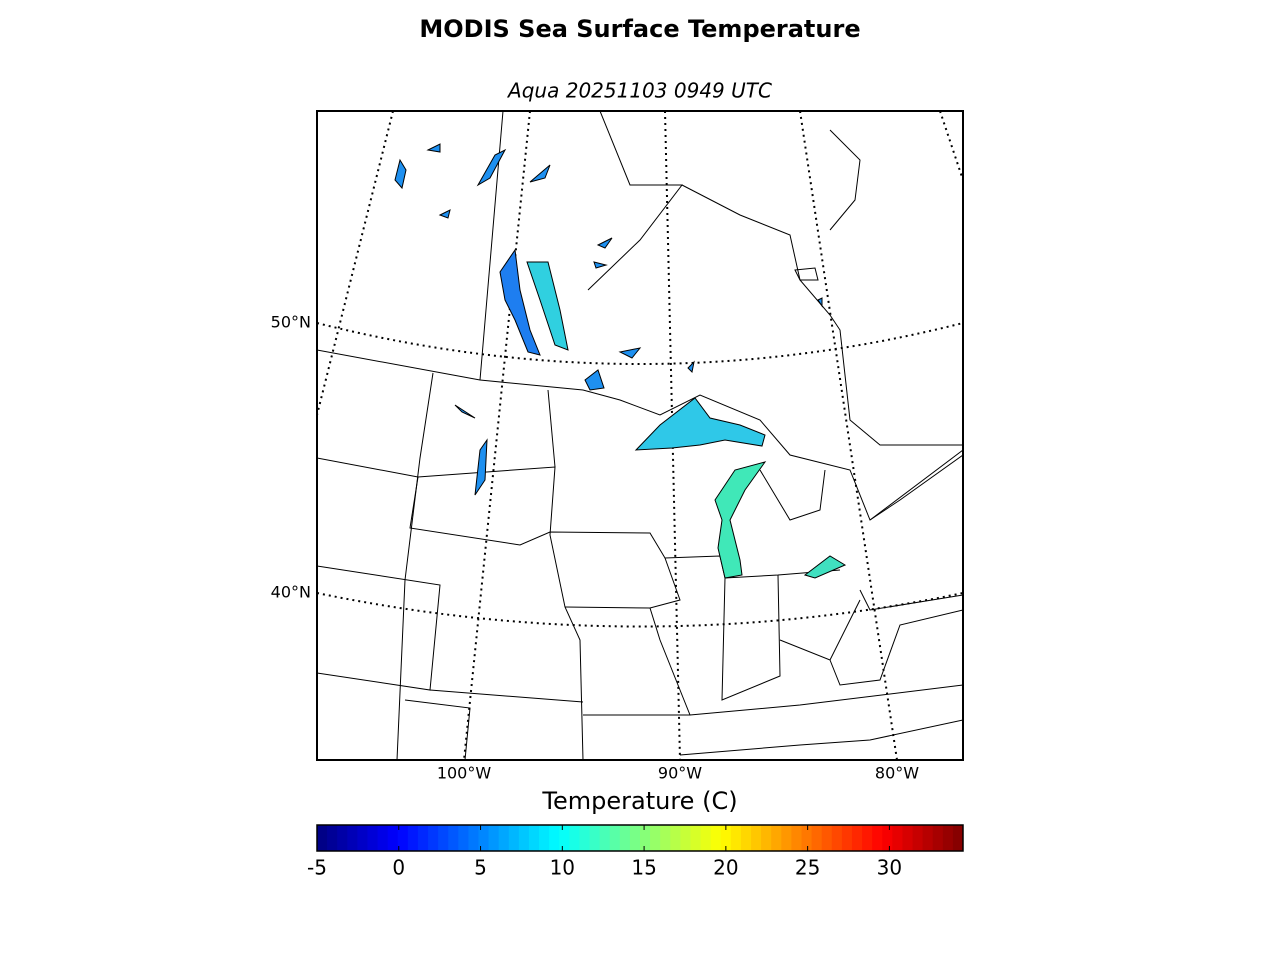 The height and width of the screenshot is (964, 1280). What do you see at coordinates (639, 801) in the screenshot?
I see `colorbar-label: Temperature (C)` at bounding box center [639, 801].